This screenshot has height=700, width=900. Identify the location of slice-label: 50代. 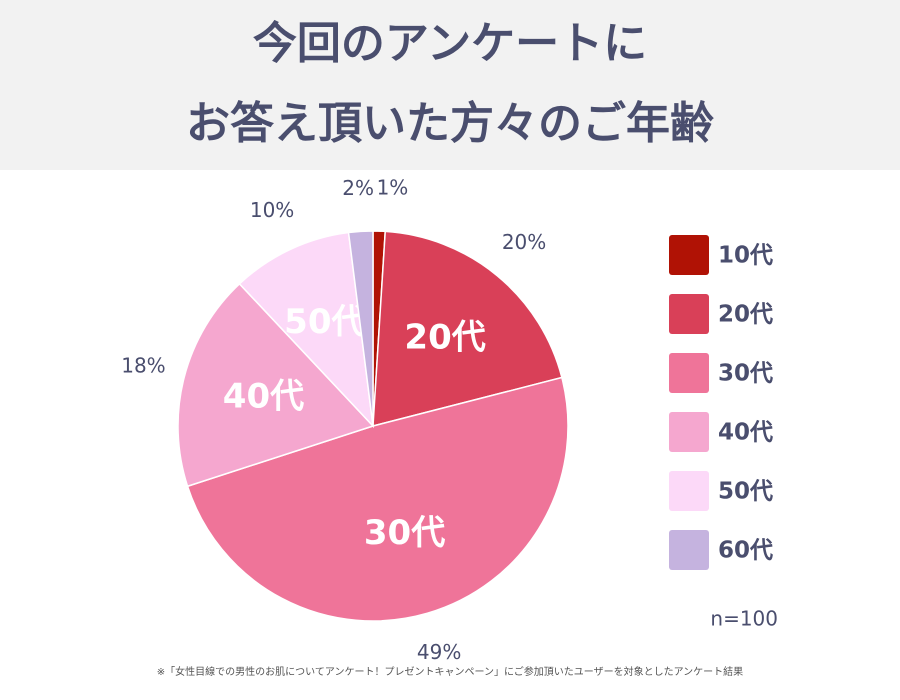
(324, 322).